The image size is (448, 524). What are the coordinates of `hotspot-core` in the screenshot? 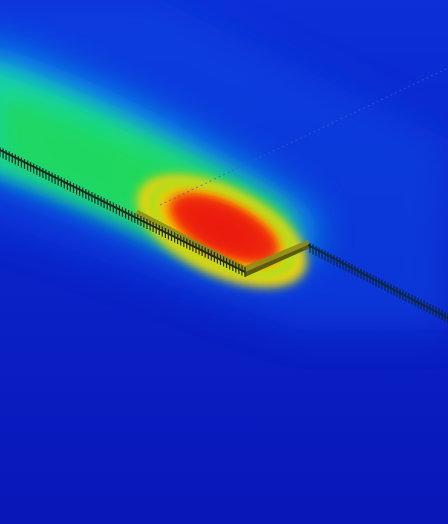 It's located at (225, 228).